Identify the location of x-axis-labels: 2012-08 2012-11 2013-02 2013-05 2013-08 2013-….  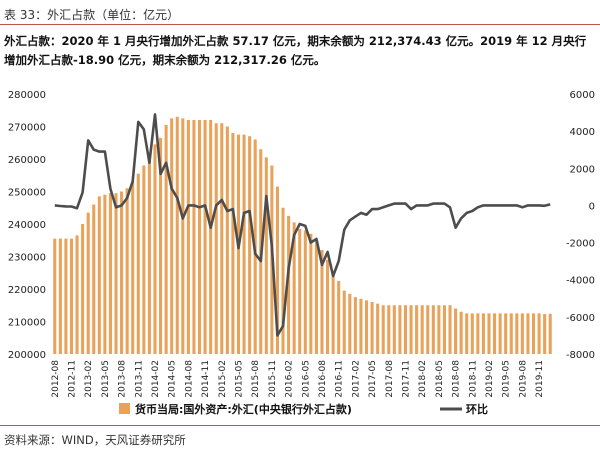
(298, 379).